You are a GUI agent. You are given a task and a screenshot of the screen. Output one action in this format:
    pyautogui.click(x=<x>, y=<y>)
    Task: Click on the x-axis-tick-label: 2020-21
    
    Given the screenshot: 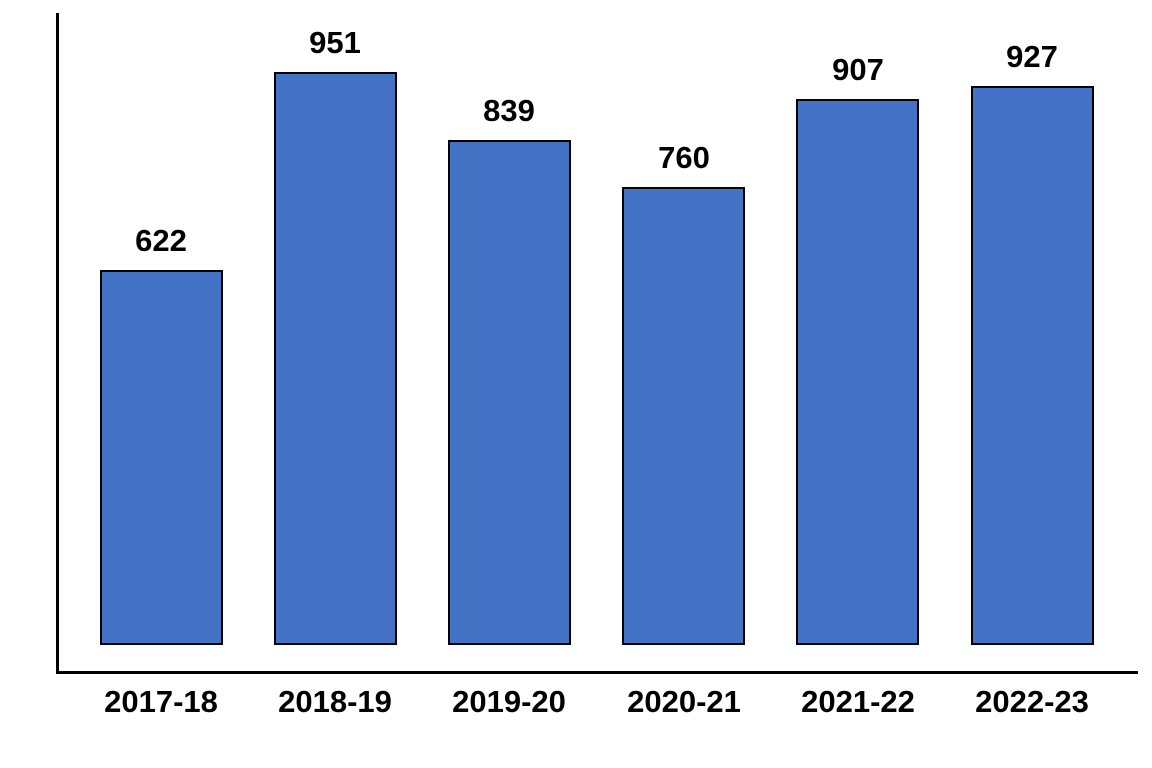 What is the action you would take?
    pyautogui.click(x=684, y=701)
    